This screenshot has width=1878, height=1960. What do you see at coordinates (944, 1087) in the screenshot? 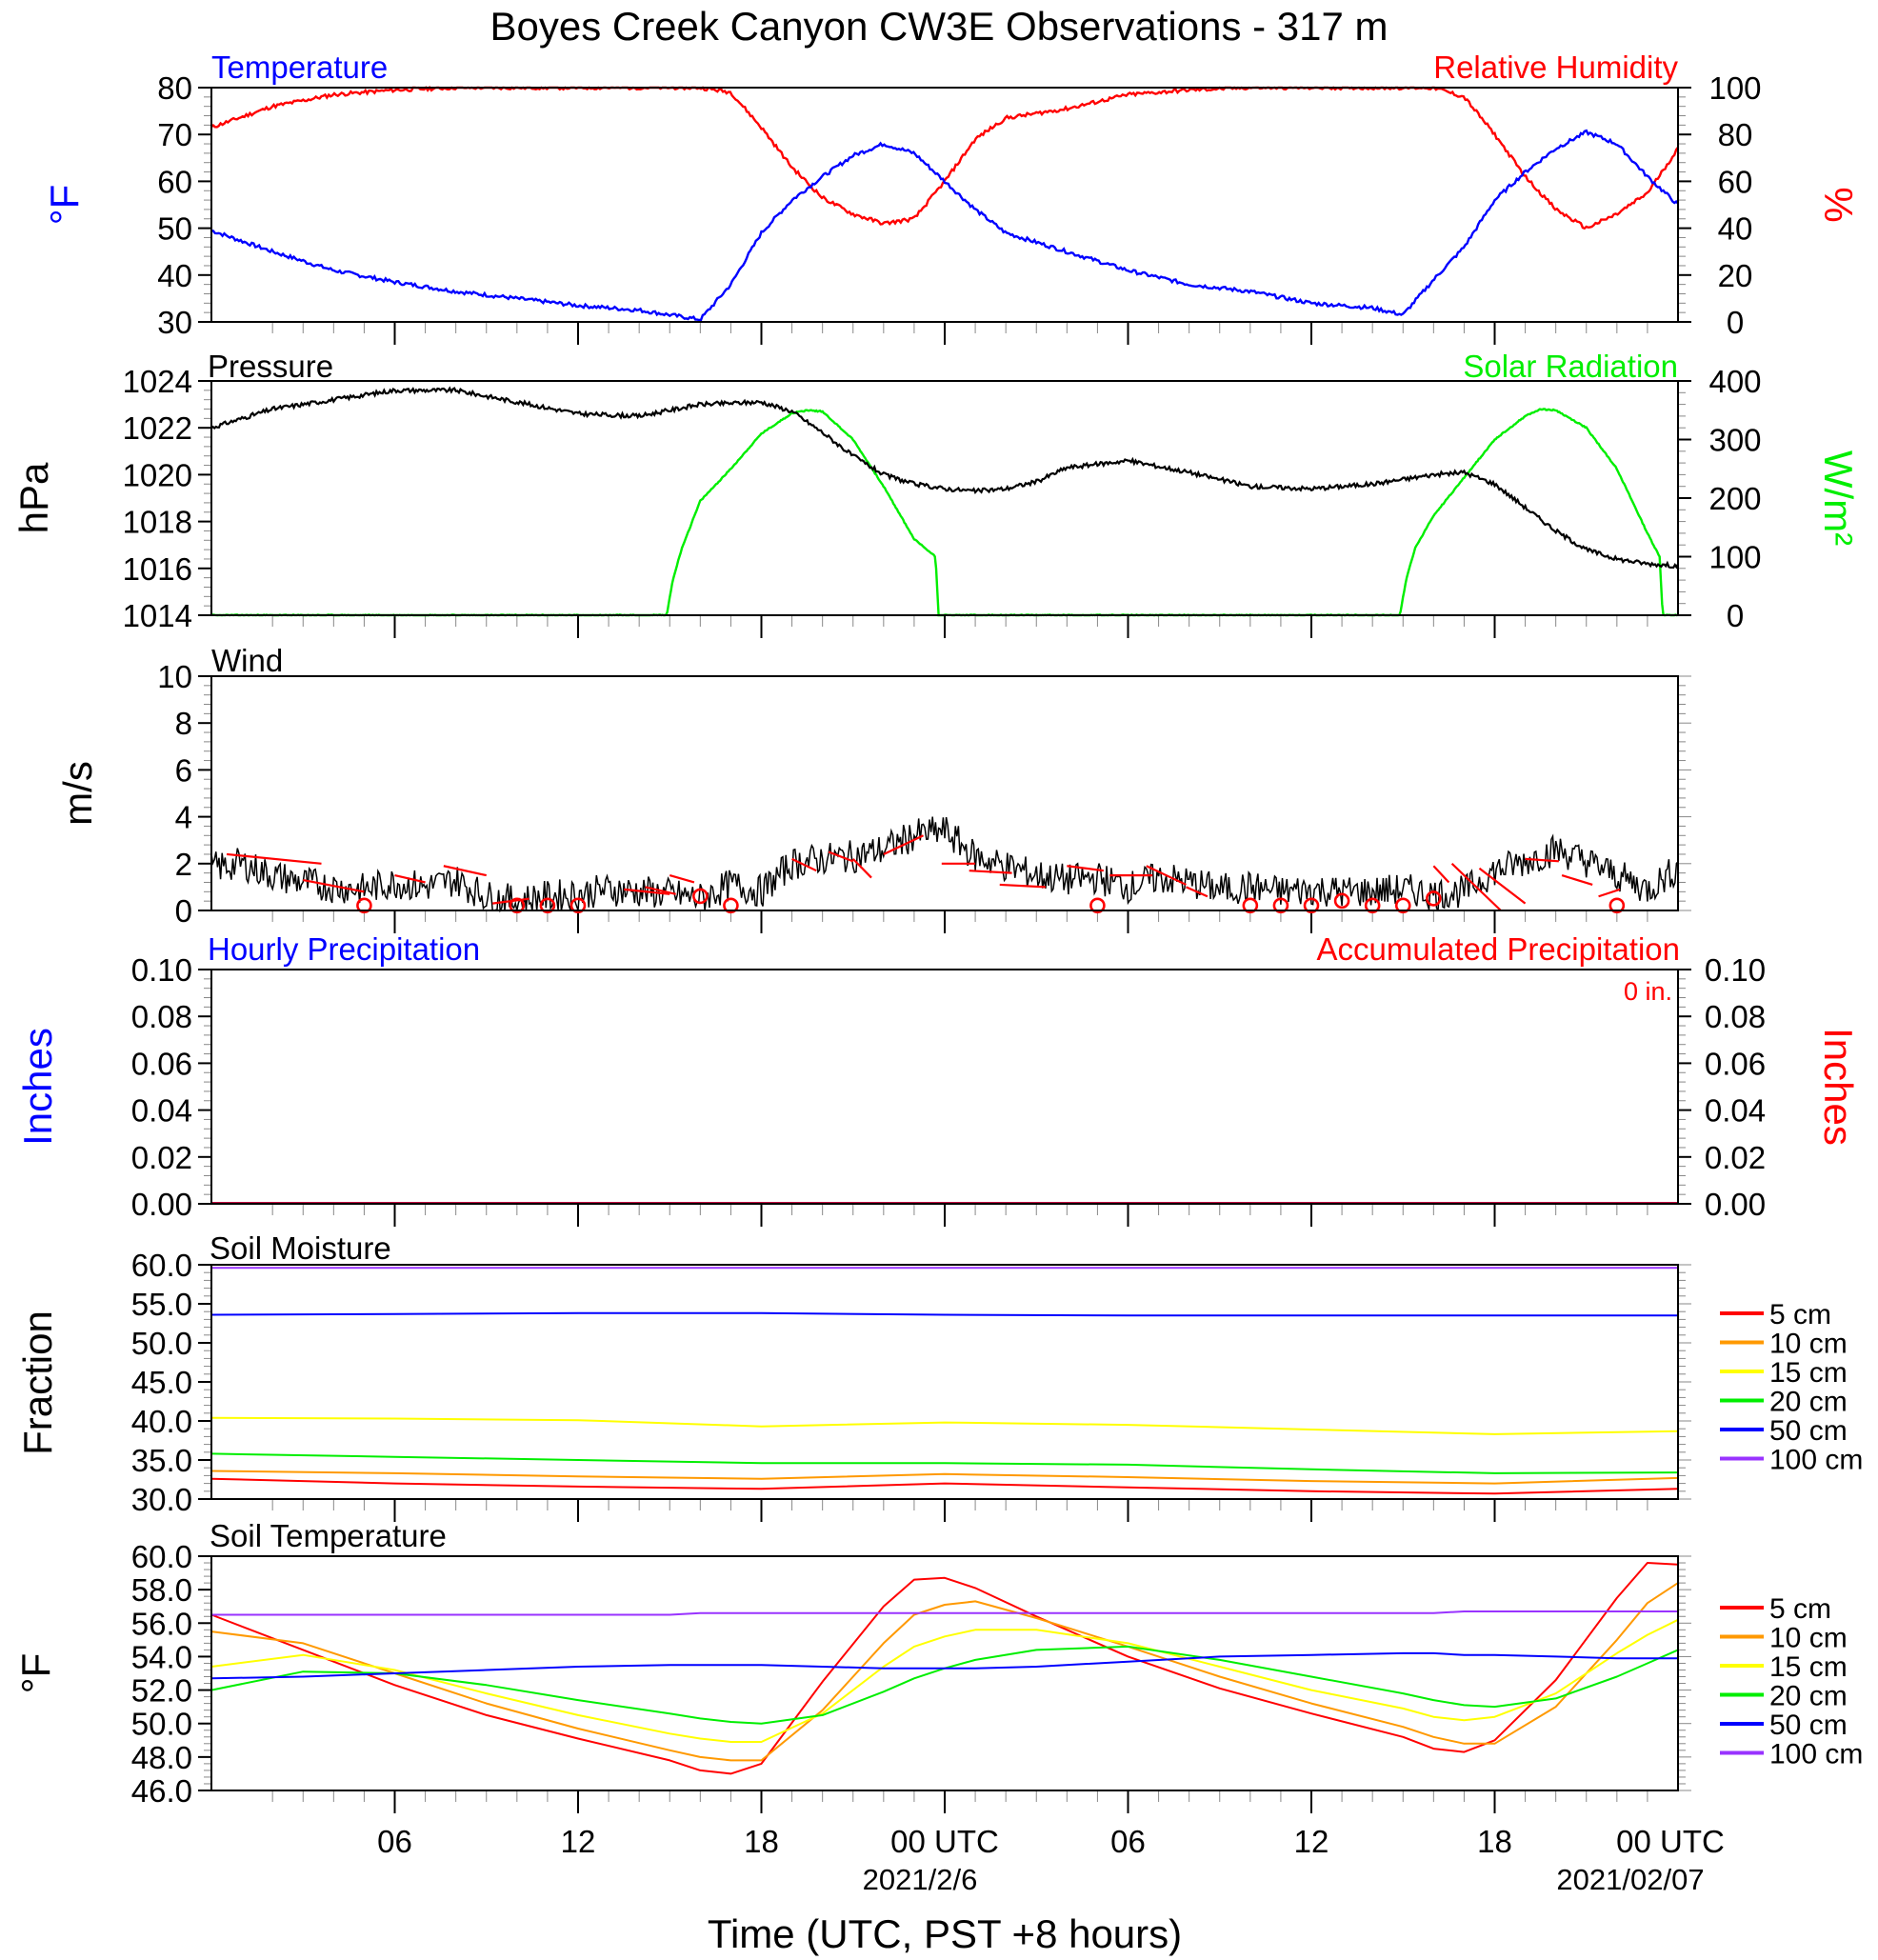
I see `precipitation-frame` at bounding box center [944, 1087].